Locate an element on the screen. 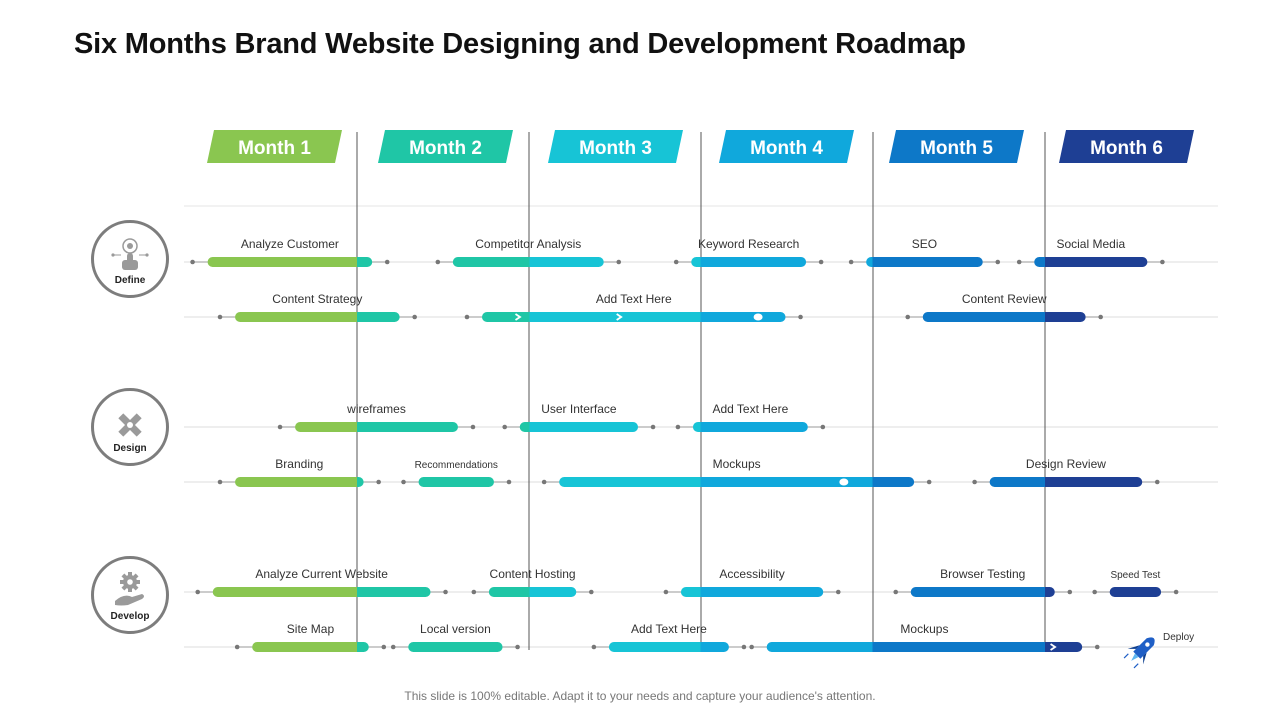  task-label: Speed Test is located at coordinates (1135, 575).